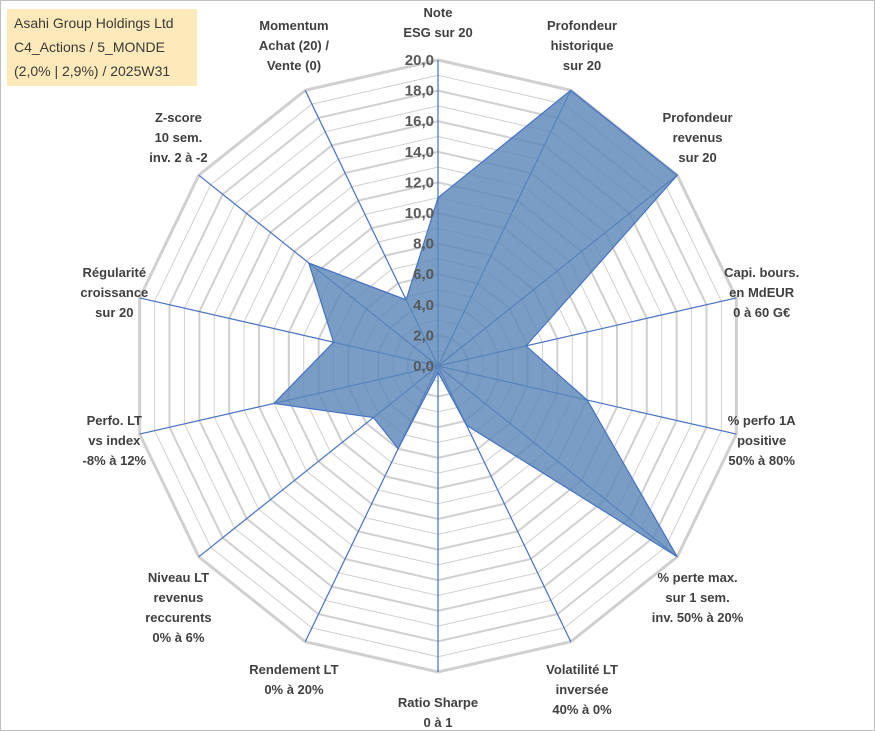  What do you see at coordinates (423, 366) in the screenshot?
I see `tick-label: 0,0` at bounding box center [423, 366].